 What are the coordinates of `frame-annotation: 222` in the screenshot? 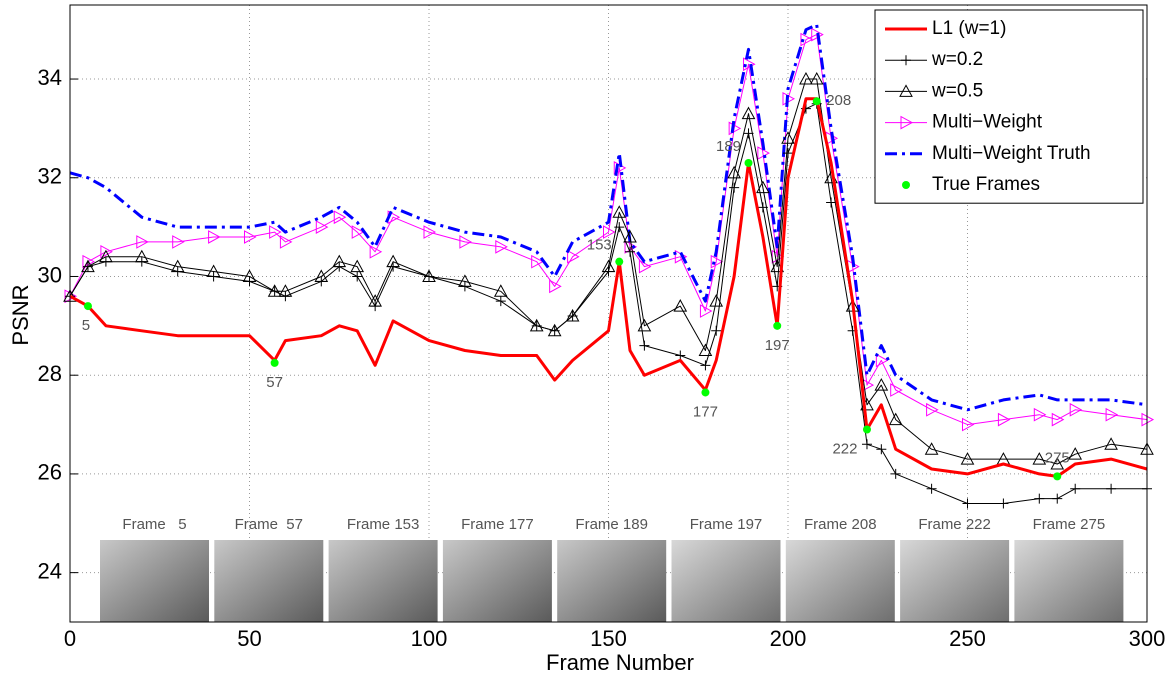 It's located at (844, 448).